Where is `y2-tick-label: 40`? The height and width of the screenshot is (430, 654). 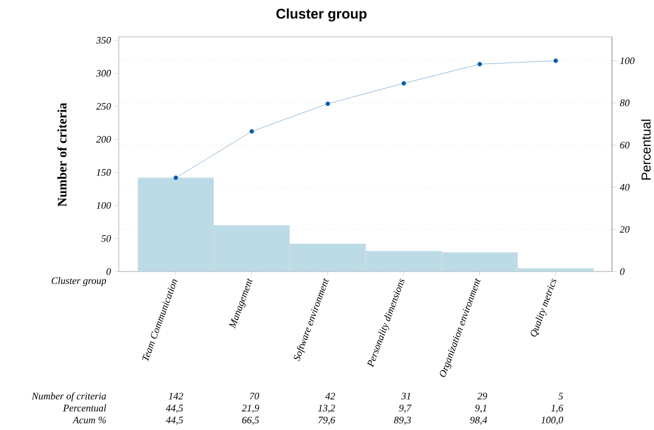
y2-tick-label: 40 is located at coordinates (625, 187).